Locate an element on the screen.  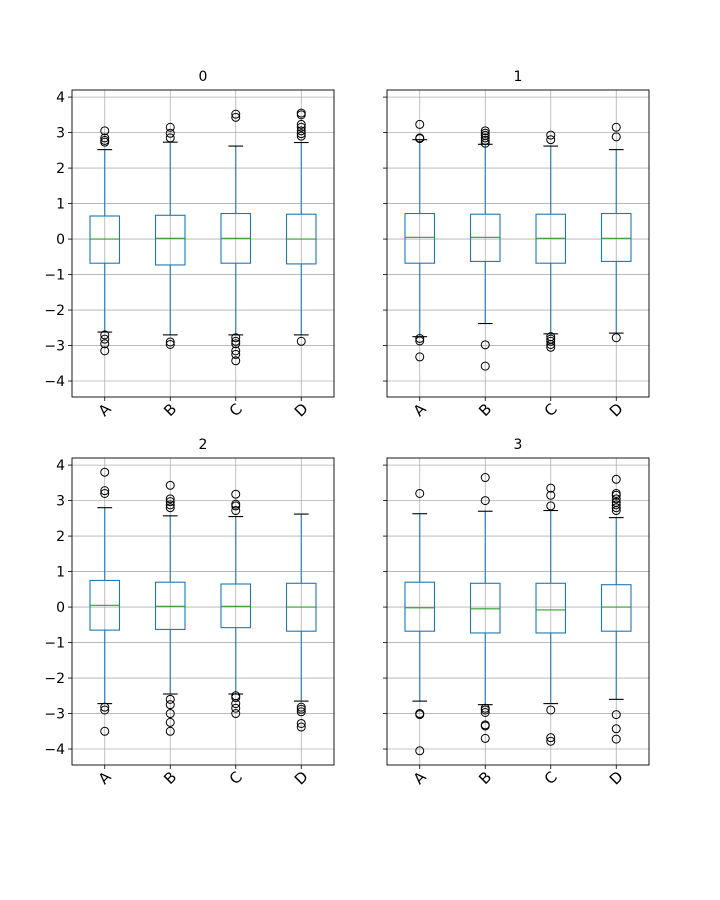
panel-title: 3 is located at coordinates (518, 445).